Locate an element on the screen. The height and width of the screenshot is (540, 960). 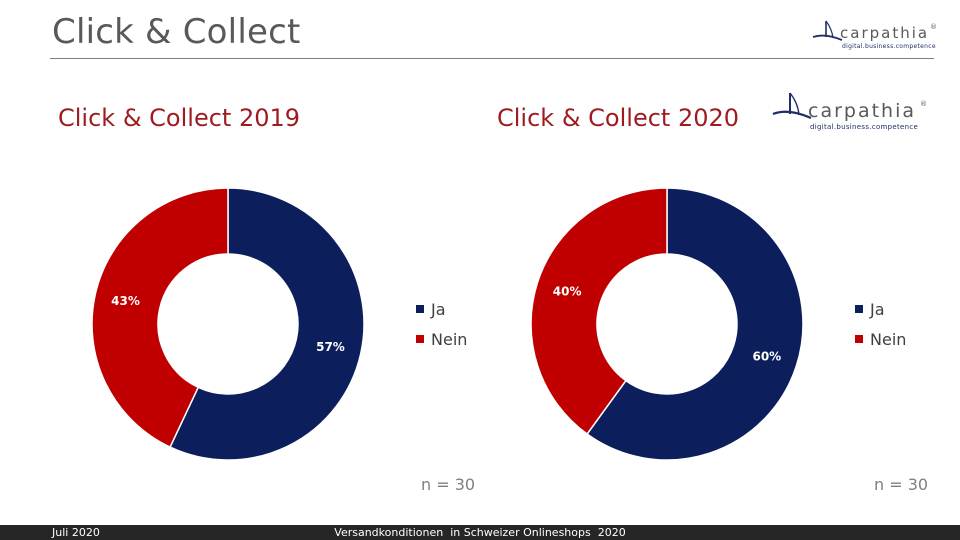
title-rule is located at coordinates (492, 58).